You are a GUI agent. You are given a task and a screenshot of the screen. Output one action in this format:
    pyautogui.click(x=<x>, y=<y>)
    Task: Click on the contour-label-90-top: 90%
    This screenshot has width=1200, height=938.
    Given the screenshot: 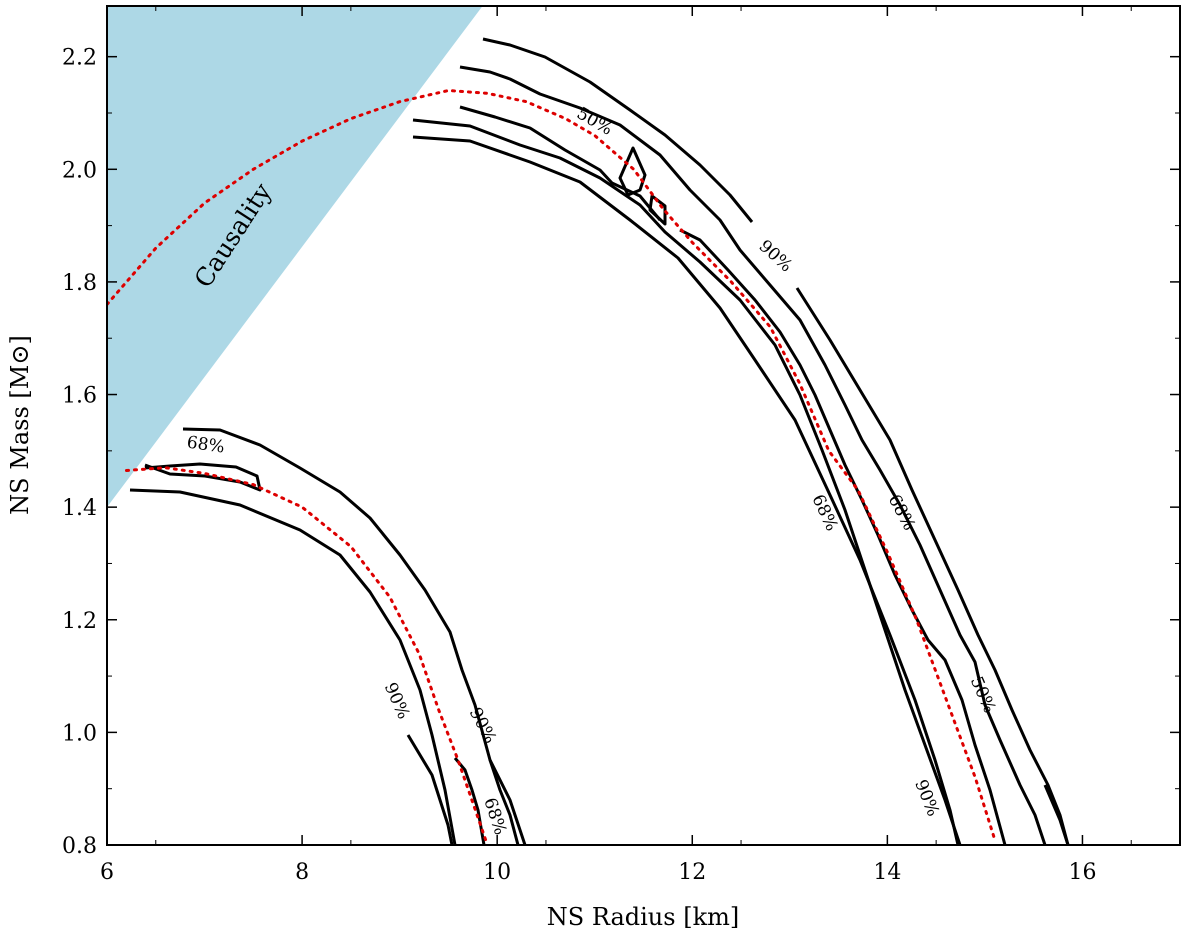 What is the action you would take?
    pyautogui.click(x=775, y=256)
    